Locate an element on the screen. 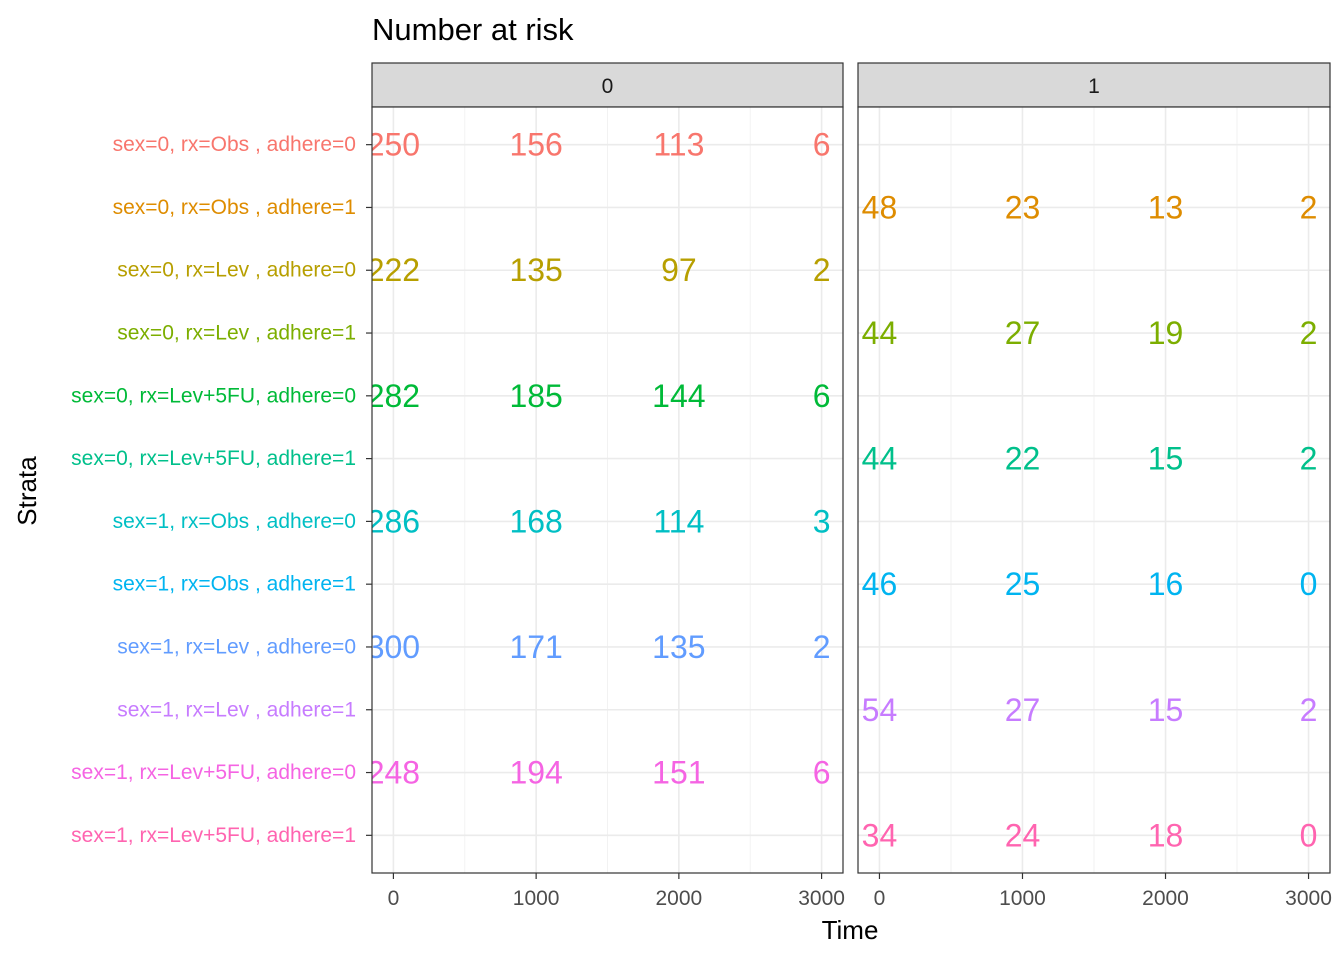 The width and height of the screenshot is (1344, 960). panel-0-x-axis: 0 1000 2000 3000 is located at coordinates (616, 891).